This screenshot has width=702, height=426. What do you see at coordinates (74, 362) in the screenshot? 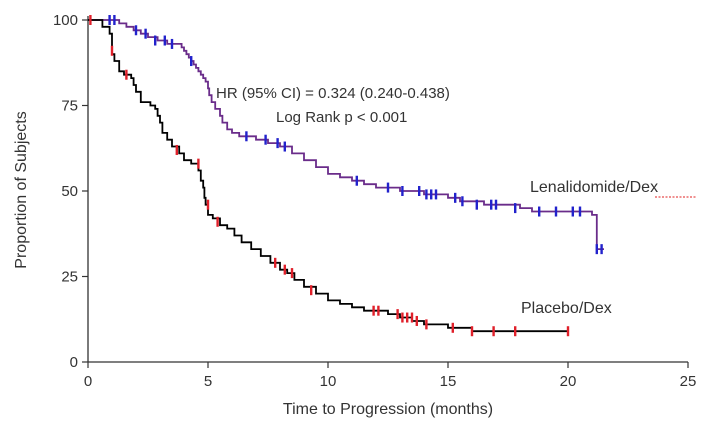
I see `y-tick-label: 0` at bounding box center [74, 362].